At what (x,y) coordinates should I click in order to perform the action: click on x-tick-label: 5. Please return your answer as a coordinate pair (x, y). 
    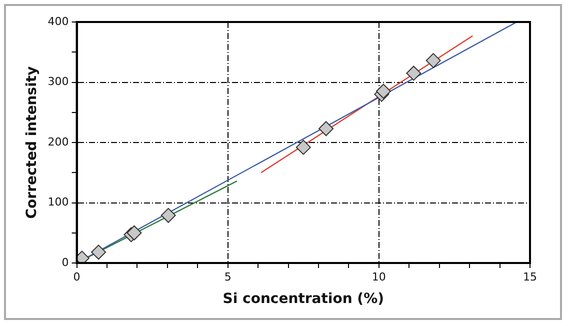
    Looking at the image, I should click on (228, 277).